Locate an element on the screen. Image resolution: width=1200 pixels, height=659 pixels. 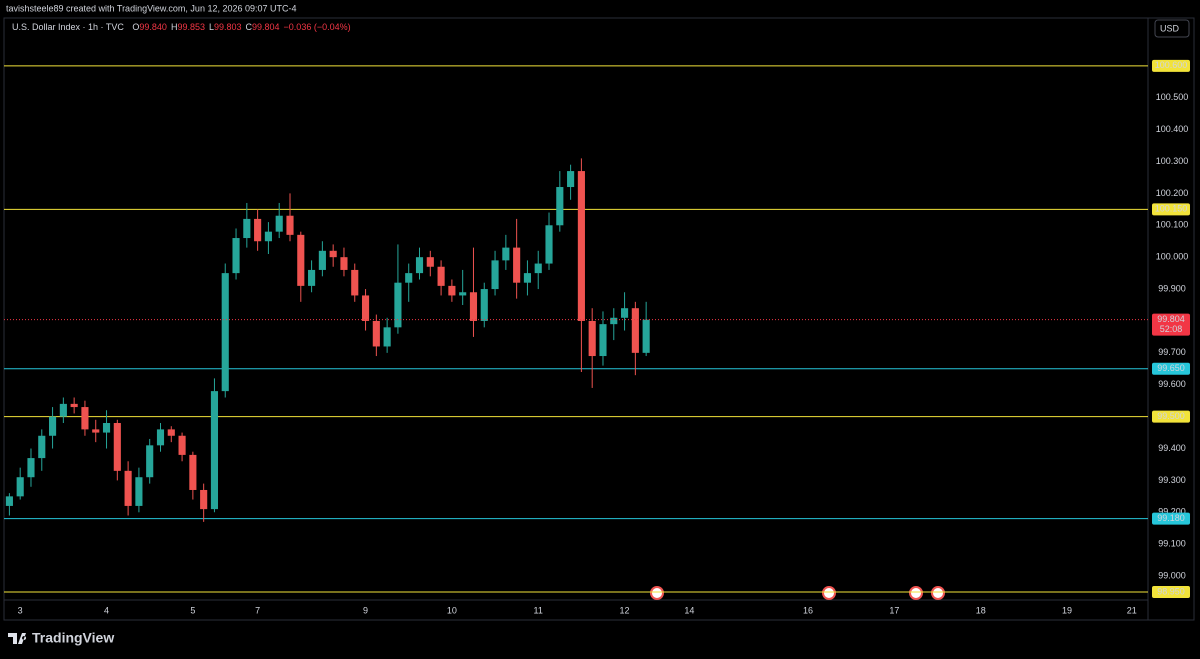
level-label: 100.600 is located at coordinates (1171, 65).